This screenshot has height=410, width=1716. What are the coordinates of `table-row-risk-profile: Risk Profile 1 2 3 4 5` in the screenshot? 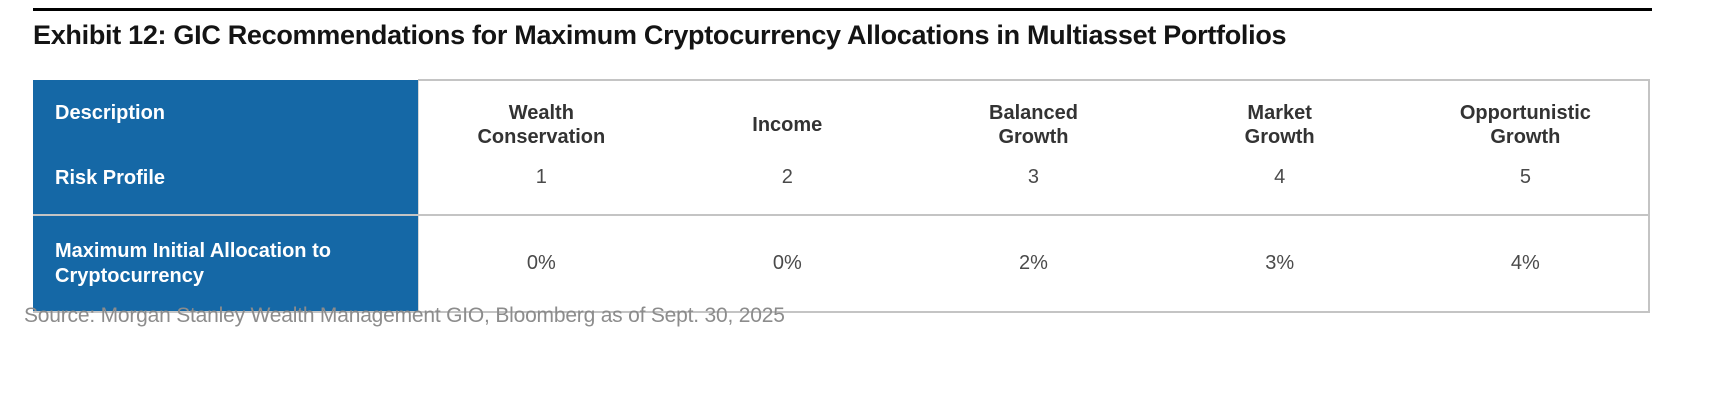 It's located at (842, 190).